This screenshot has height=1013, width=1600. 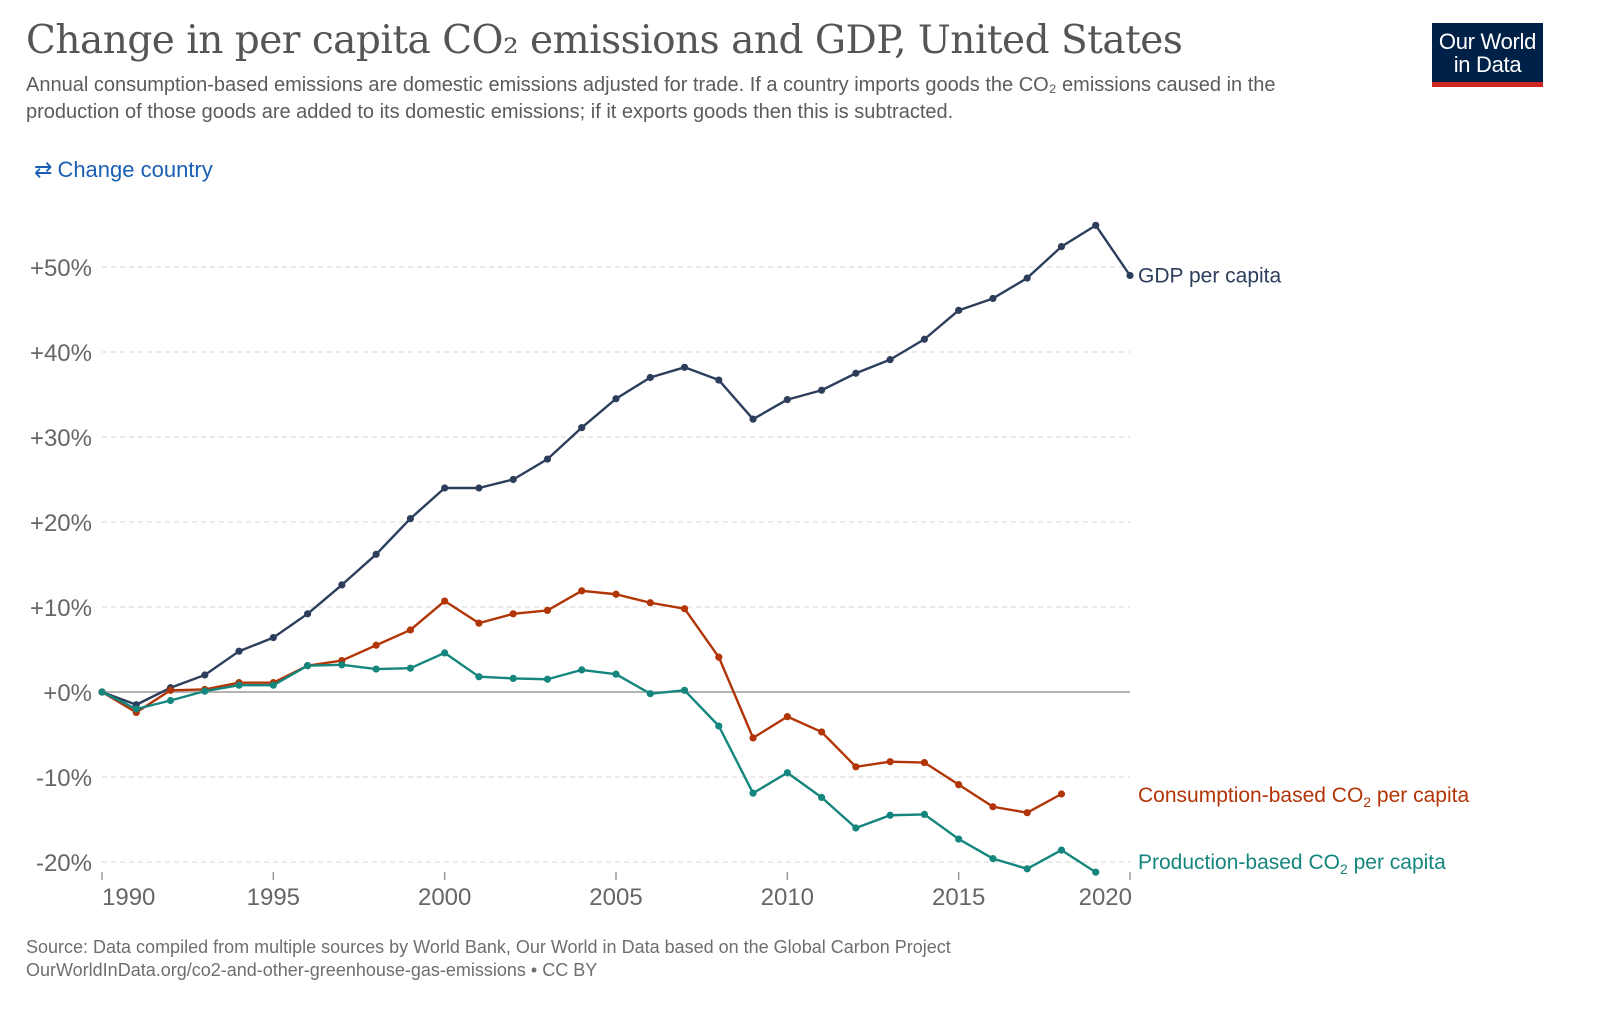 I want to click on x-tick-label: 2005, so click(x=615, y=897).